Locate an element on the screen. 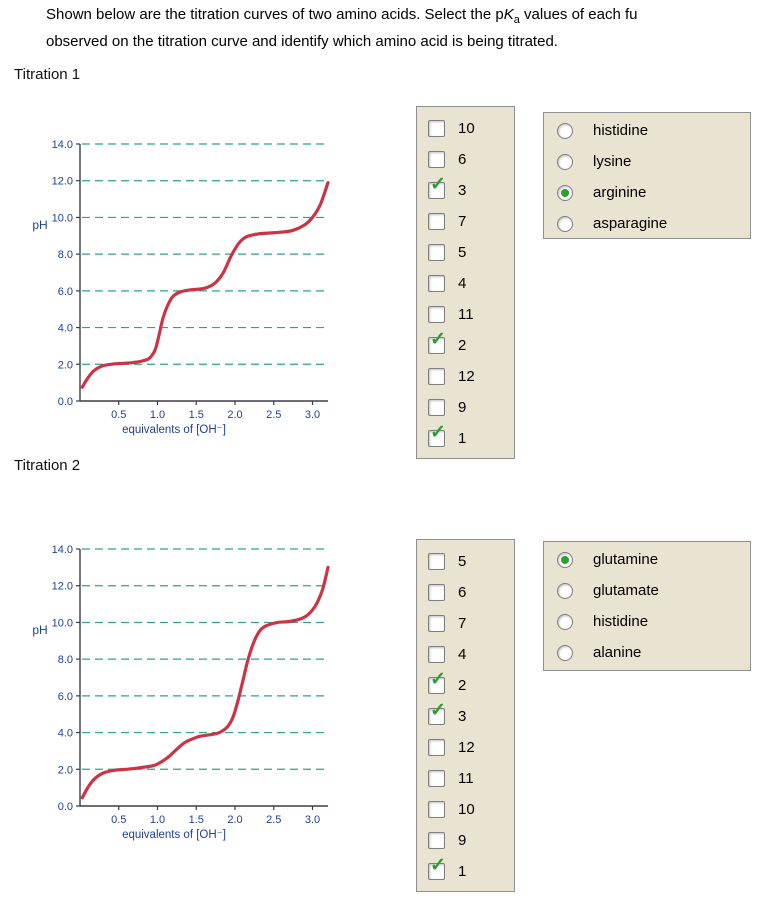 The image size is (782, 903). amino-acid-option-row: arginine is located at coordinates (647, 192).